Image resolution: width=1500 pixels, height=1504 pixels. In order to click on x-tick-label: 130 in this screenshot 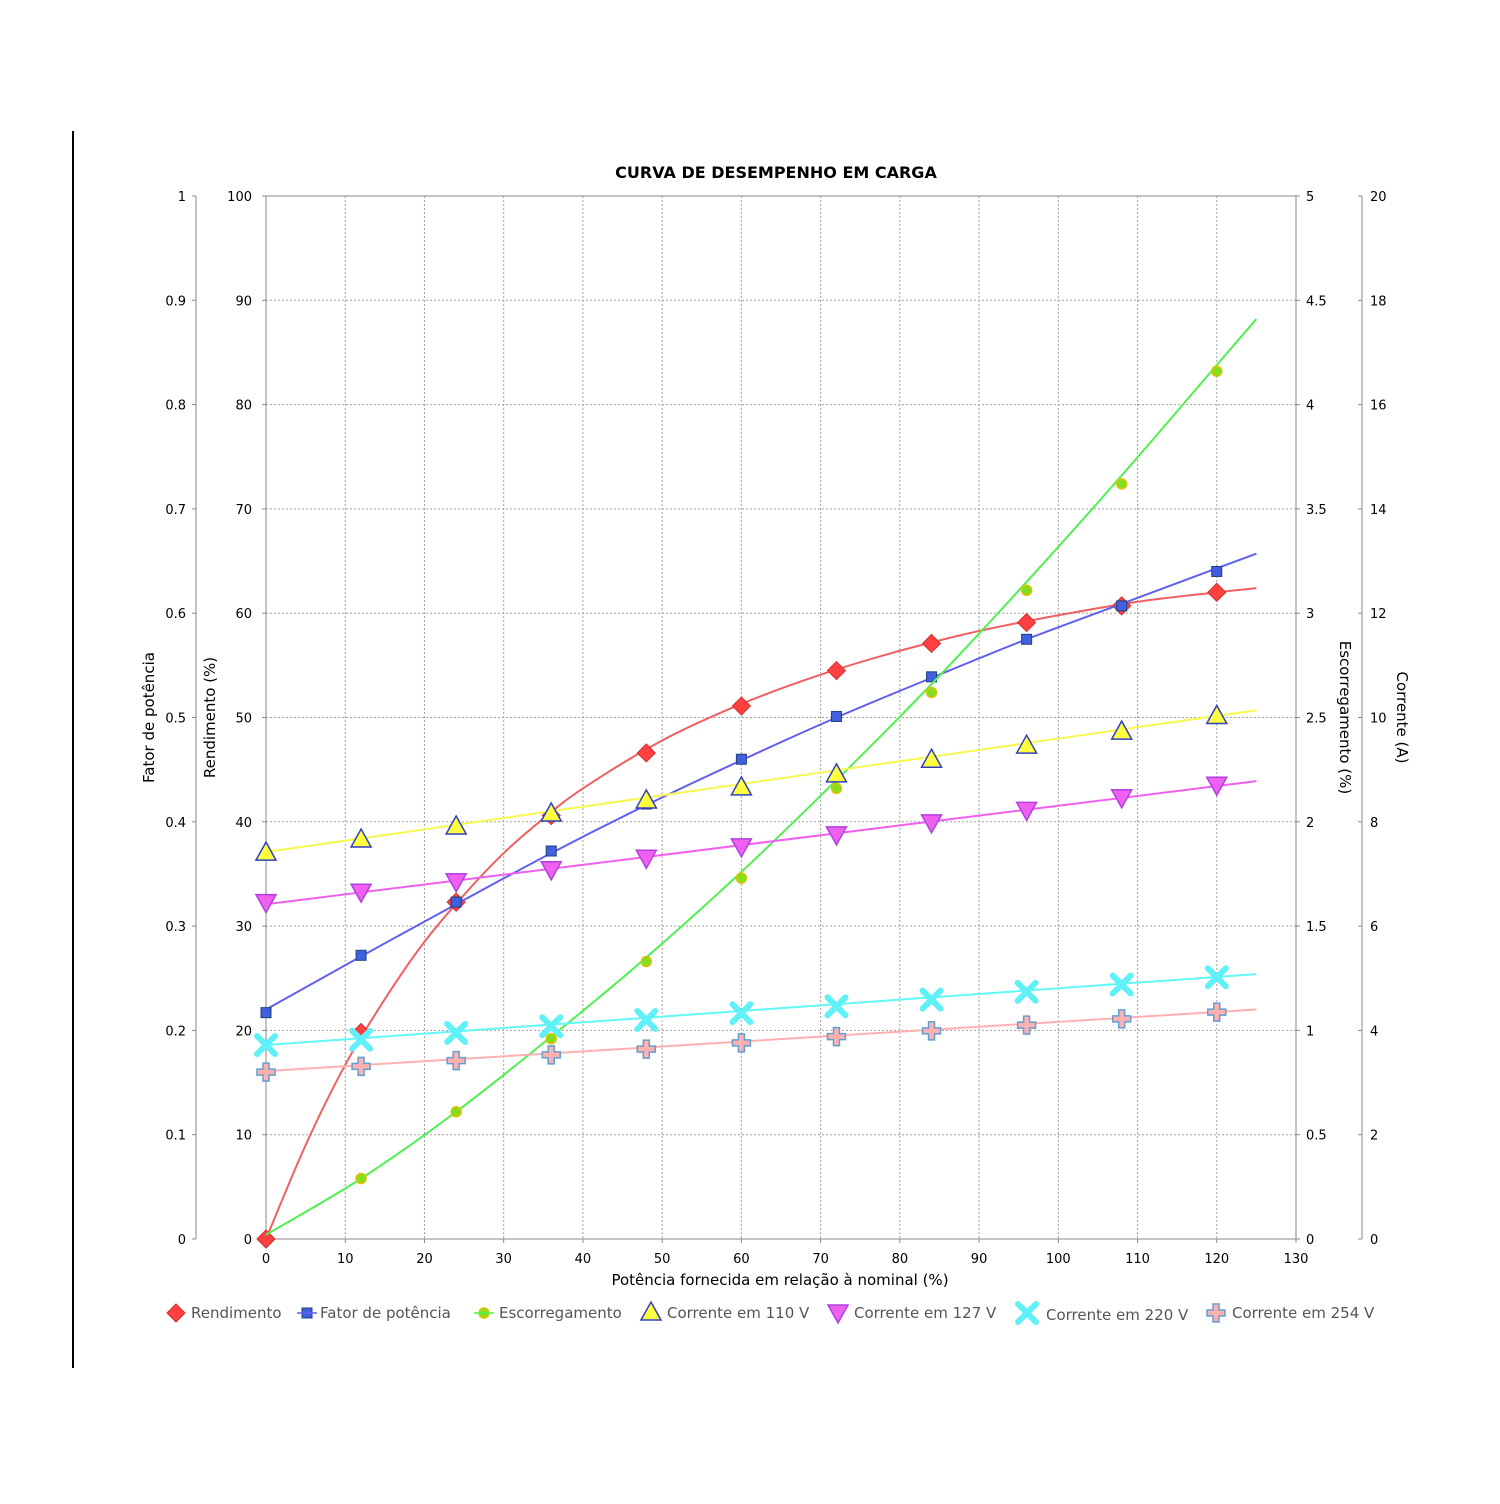, I will do `click(1296, 1259)`.